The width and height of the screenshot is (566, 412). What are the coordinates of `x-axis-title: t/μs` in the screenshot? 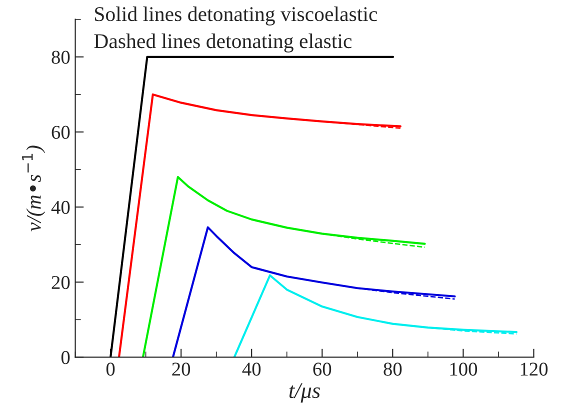 It's located at (304, 393).